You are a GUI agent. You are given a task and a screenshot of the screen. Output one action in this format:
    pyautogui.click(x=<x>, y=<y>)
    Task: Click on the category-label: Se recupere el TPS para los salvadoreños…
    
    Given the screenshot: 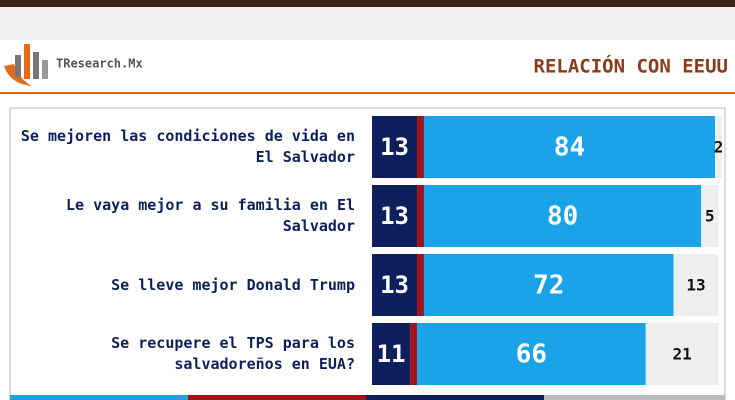 What is the action you would take?
    pyautogui.click(x=233, y=353)
    